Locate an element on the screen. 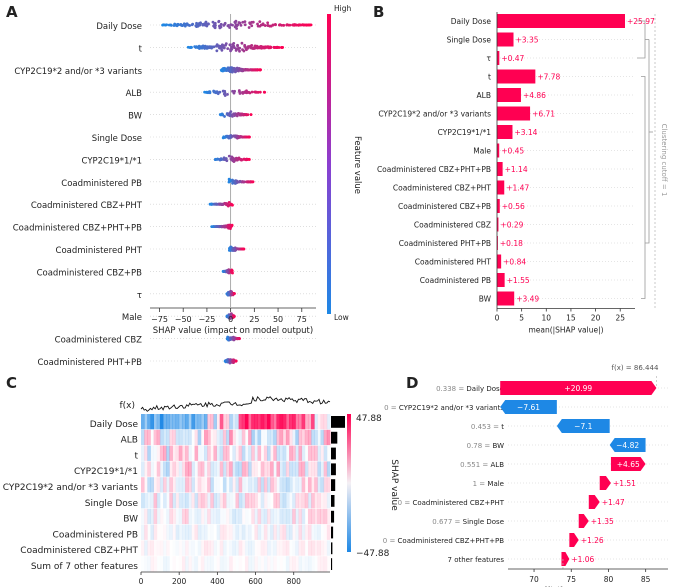 The image size is (679, 587). waterfall-feature-label: 0 = Coadministered CBZ+PHT is located at coordinates (451, 503).